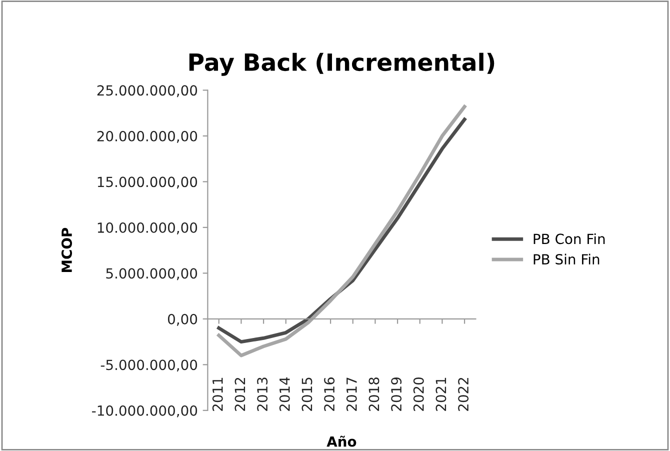 Image resolution: width=670 pixels, height=451 pixels. I want to click on y-tick-label: 25.000.000,00, so click(147, 91).